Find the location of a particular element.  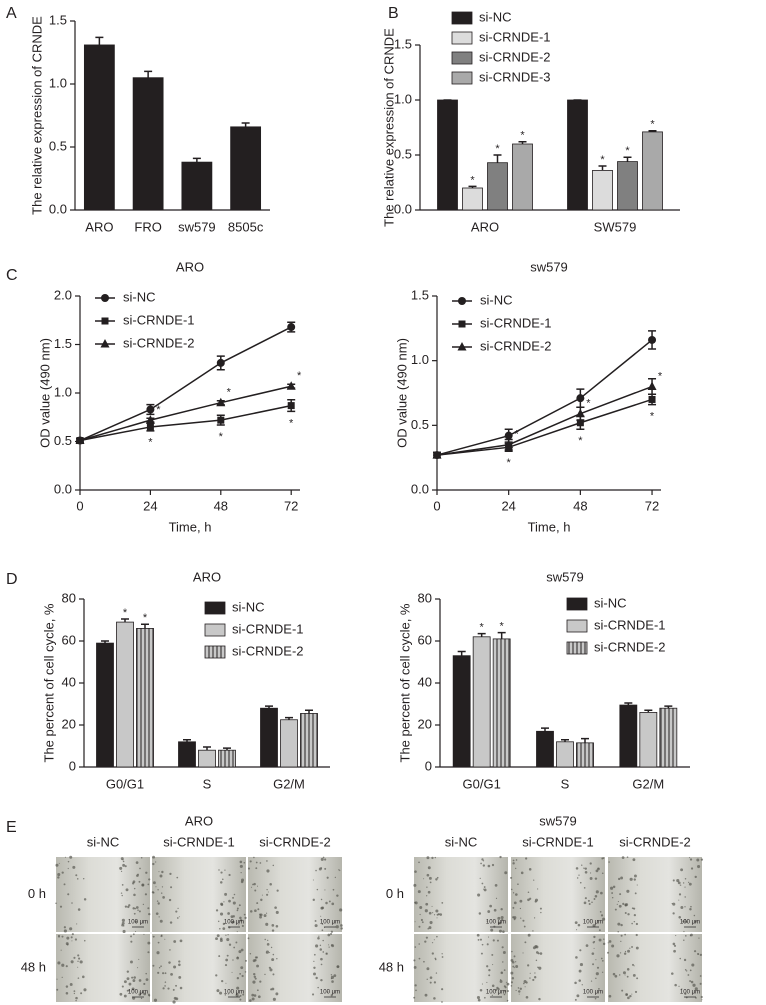

chart-title: sw579 is located at coordinates (549, 266).